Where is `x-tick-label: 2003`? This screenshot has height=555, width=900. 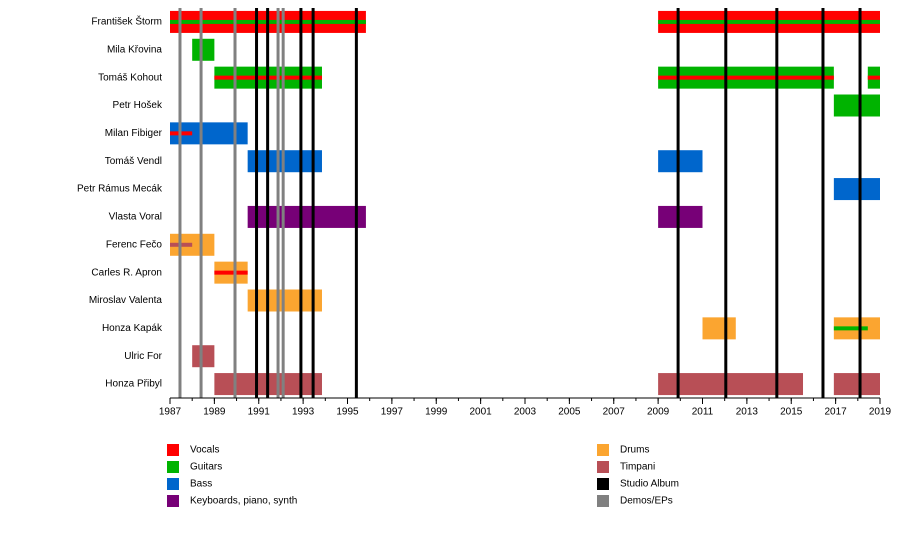 x-tick-label: 2003 is located at coordinates (525, 412).